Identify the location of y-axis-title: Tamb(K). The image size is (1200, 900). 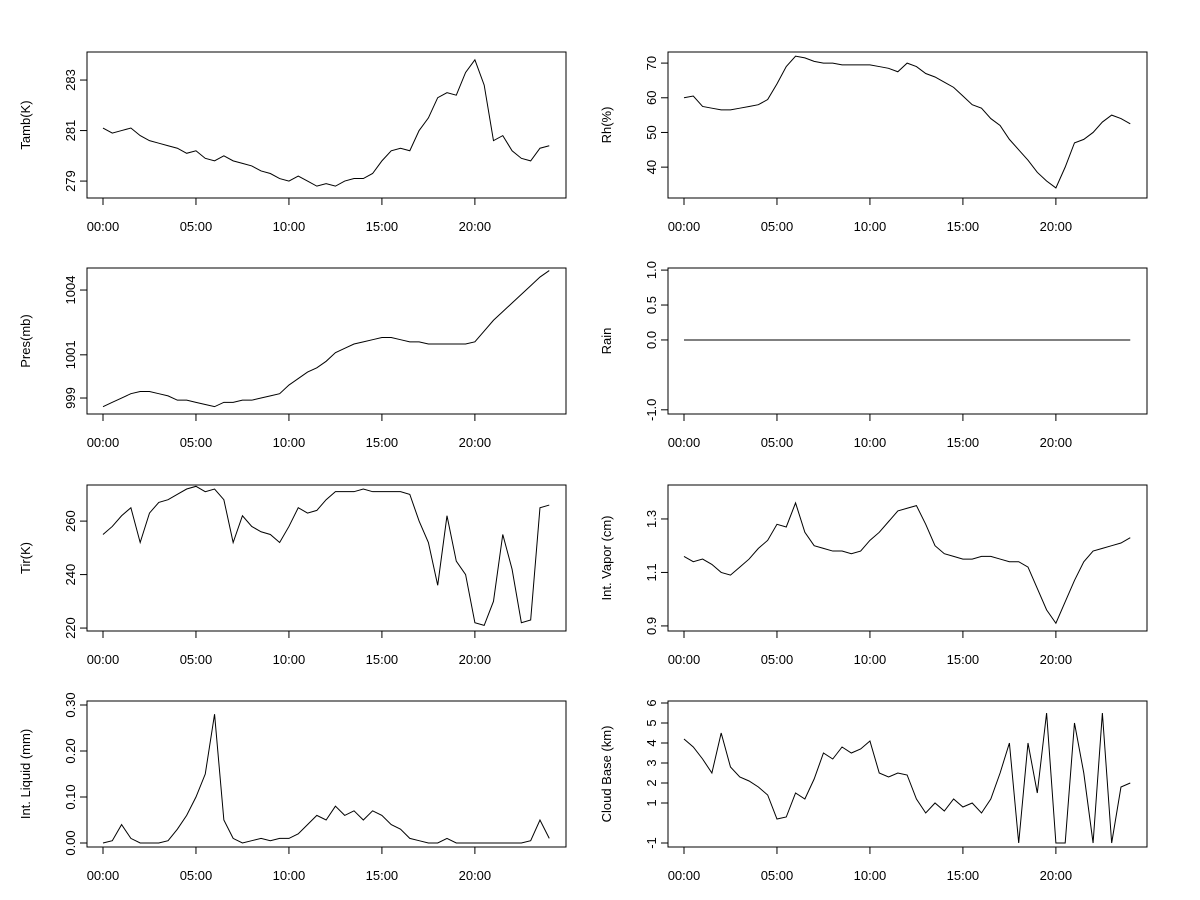
(25, 124).